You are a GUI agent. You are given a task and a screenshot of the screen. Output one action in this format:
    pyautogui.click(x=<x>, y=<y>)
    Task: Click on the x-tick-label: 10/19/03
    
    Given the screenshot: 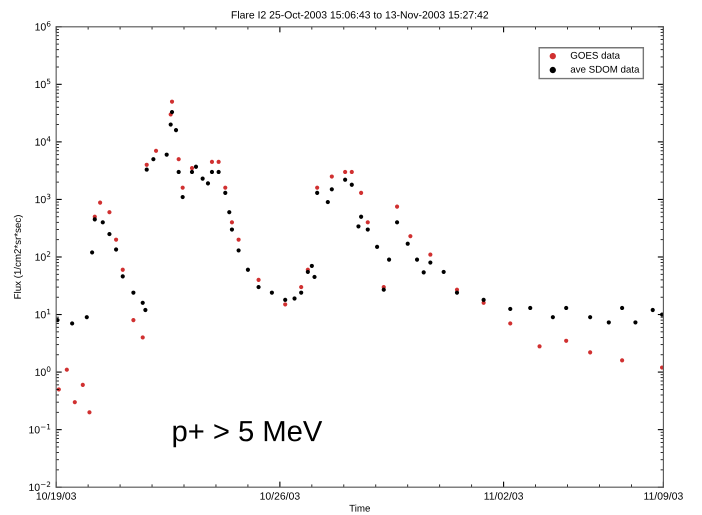 What is the action you would take?
    pyautogui.click(x=56, y=496)
    